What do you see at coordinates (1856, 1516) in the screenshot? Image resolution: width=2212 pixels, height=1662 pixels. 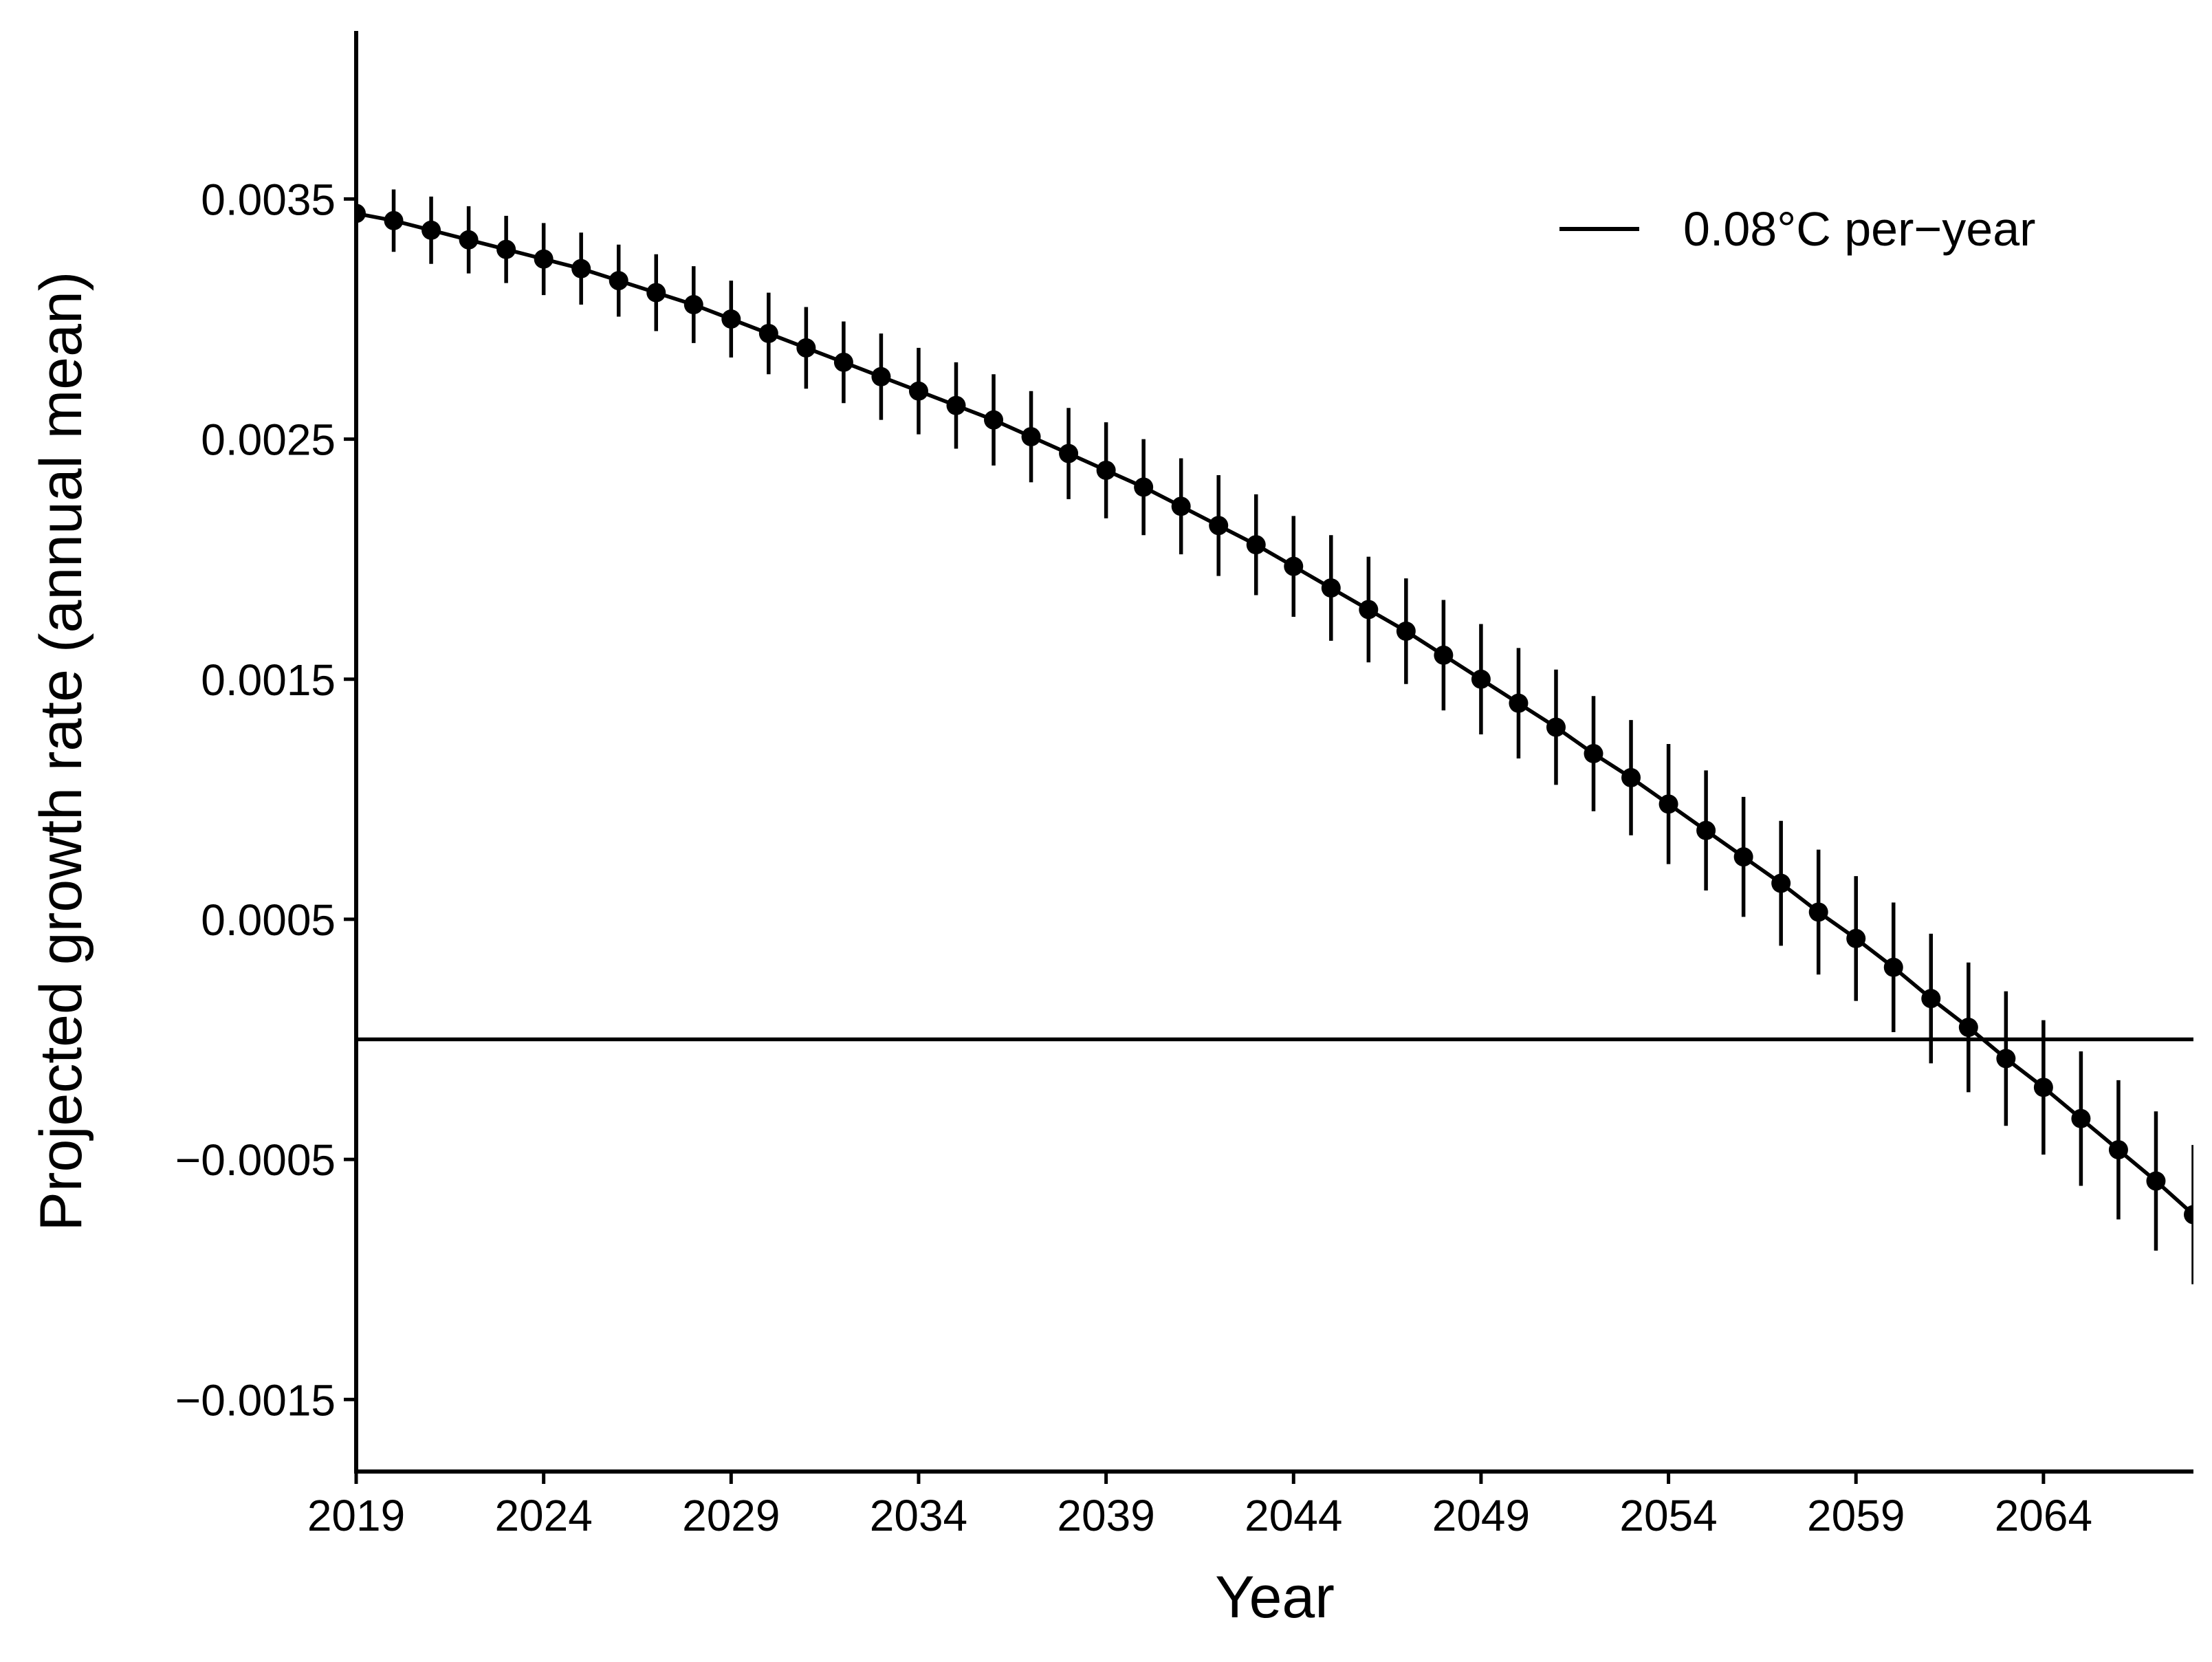 I see `x-tick-label: 2059` at bounding box center [1856, 1516].